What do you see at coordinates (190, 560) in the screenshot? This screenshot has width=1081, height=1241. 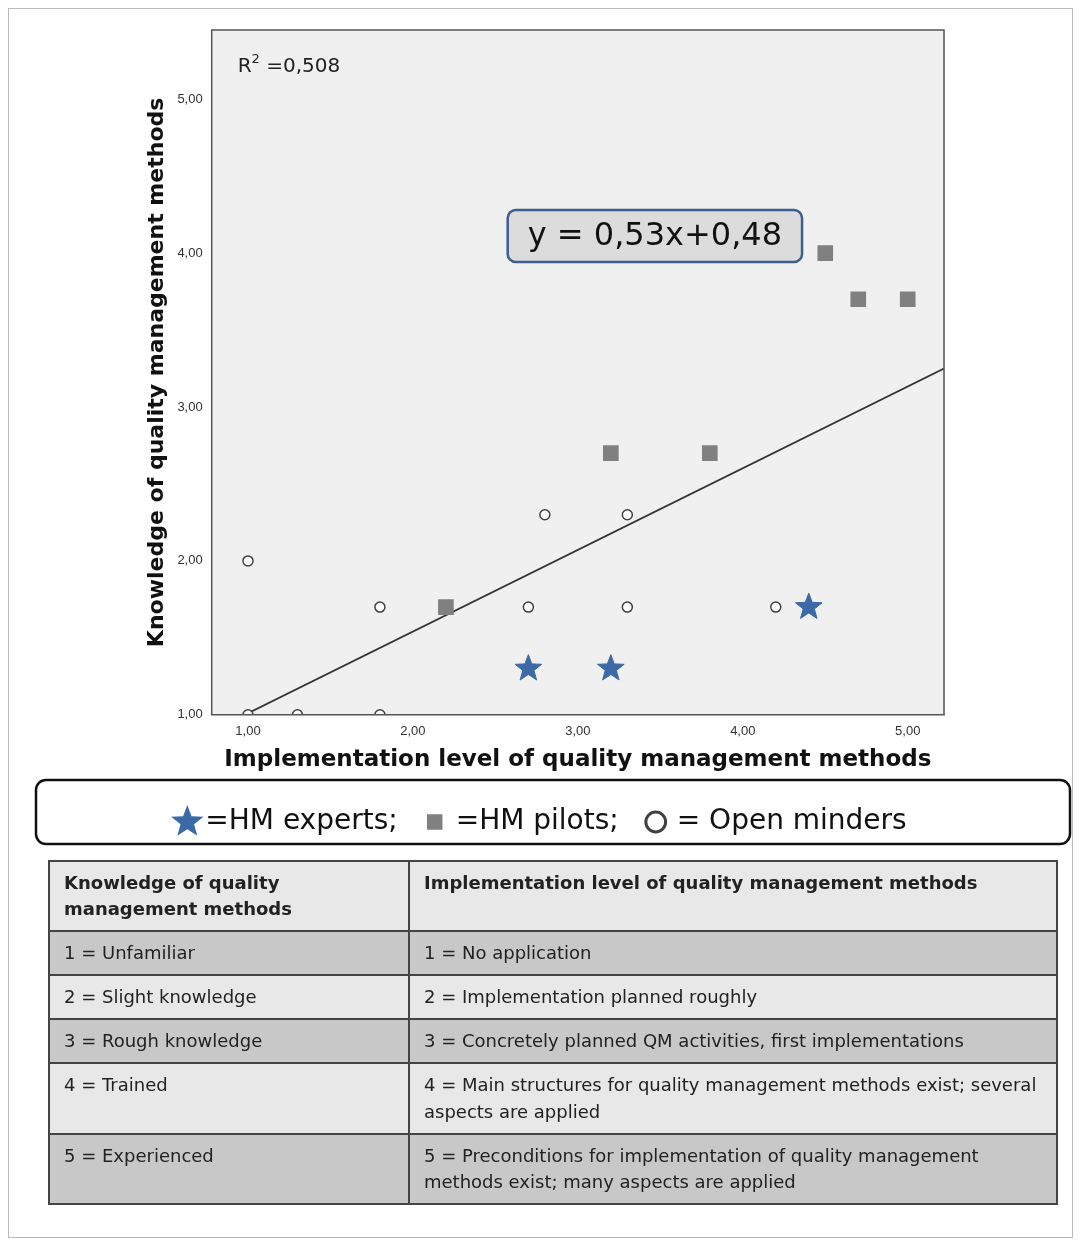 I see `y-tick-label: 2,00` at bounding box center [190, 560].